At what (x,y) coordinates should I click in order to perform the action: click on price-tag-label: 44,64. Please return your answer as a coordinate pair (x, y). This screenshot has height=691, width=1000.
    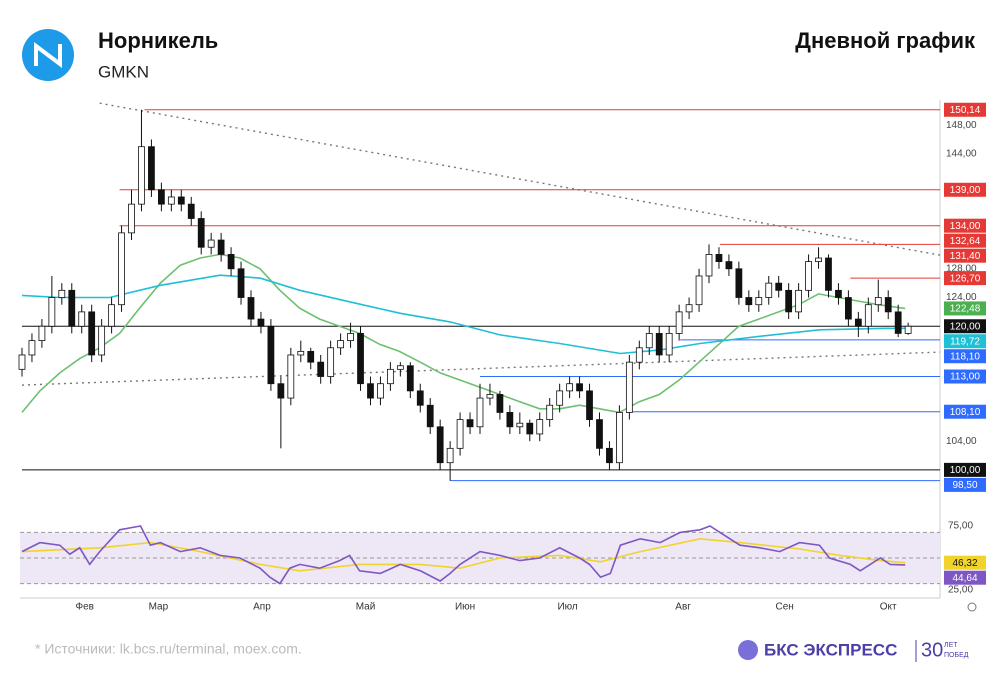
    Looking at the image, I should click on (964, 578).